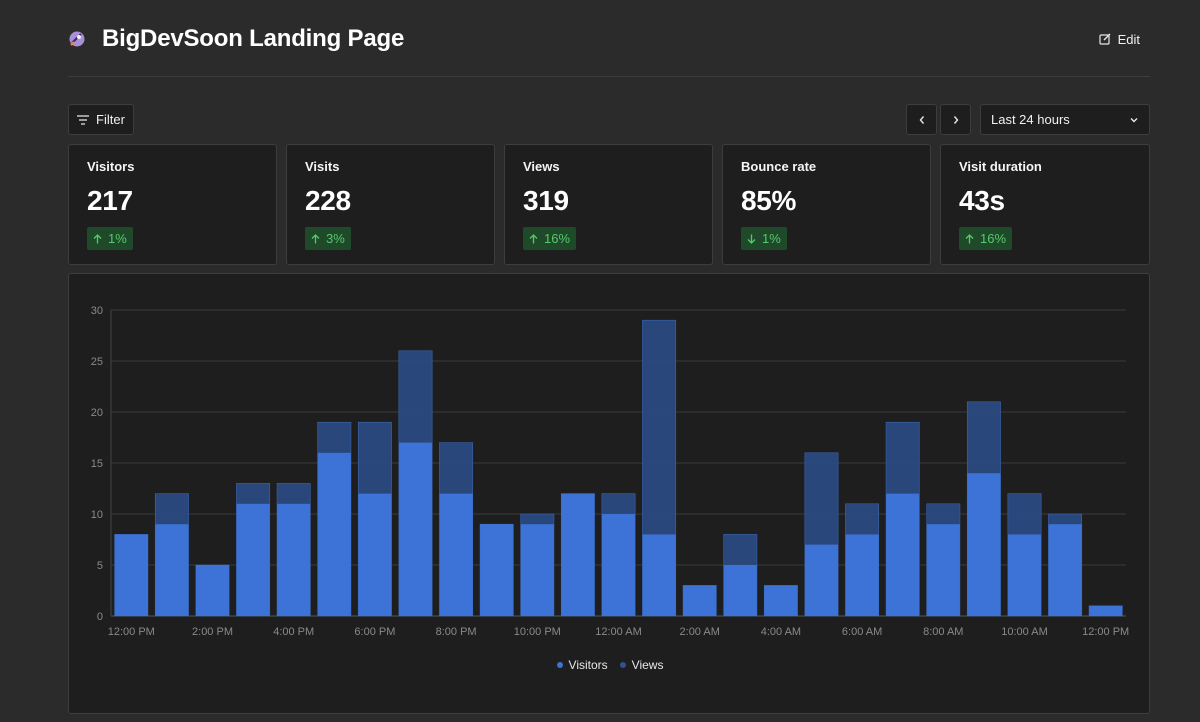 This screenshot has width=1200, height=722. I want to click on page-title: BigDevSoon Landing Page, so click(253, 38).